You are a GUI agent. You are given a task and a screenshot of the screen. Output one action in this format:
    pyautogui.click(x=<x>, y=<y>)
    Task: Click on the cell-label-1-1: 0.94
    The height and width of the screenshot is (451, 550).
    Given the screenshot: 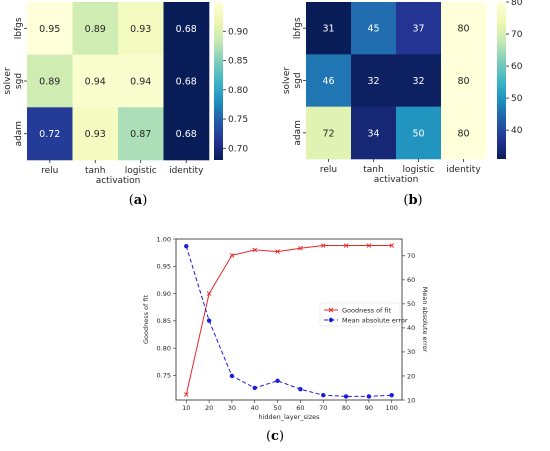 What is the action you would take?
    pyautogui.click(x=95, y=82)
    